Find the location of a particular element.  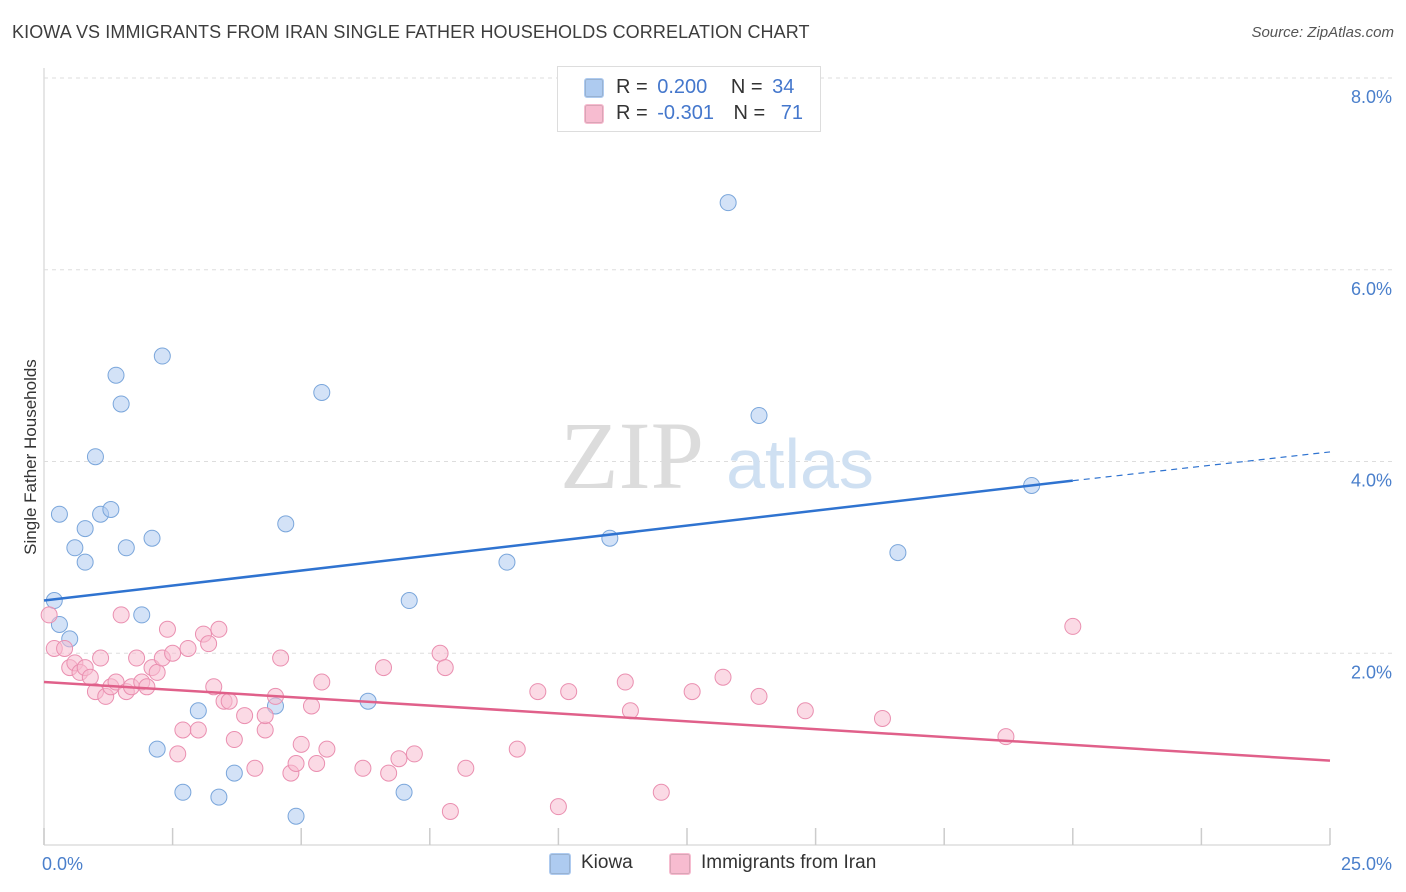

x-tick-label: 0.0% is located at coordinates (62, 864).